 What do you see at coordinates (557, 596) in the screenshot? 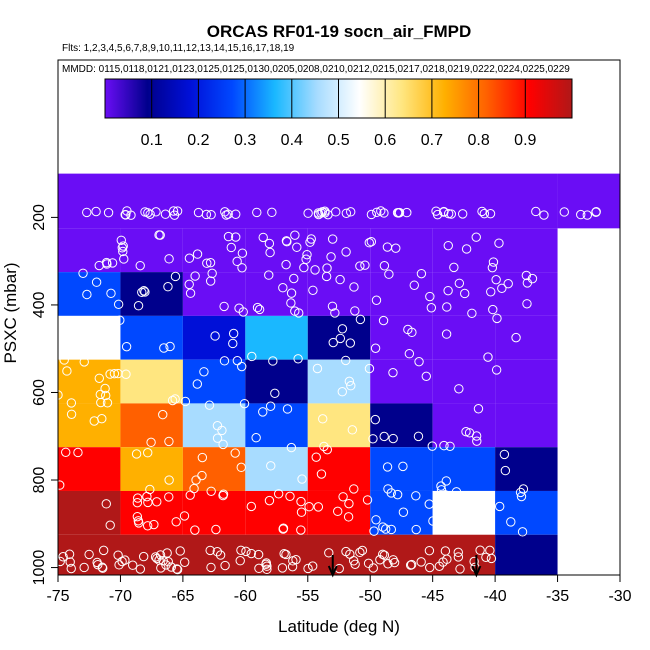
I see `x-tick-label: -35` at bounding box center [557, 596].